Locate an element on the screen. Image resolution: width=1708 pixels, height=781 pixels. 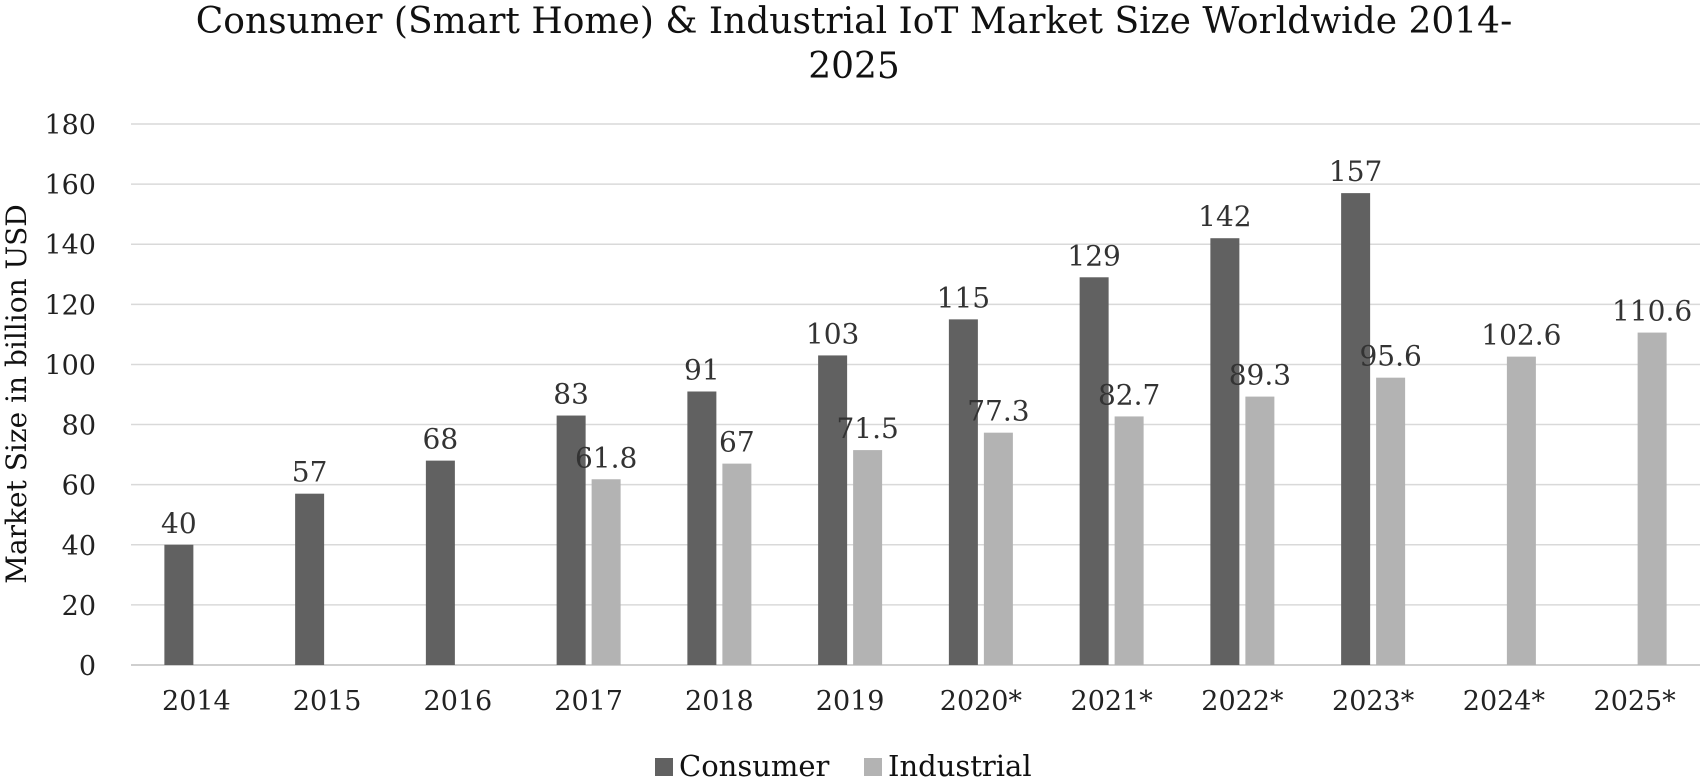
x-tick-label: 2015 is located at coordinates (327, 701).